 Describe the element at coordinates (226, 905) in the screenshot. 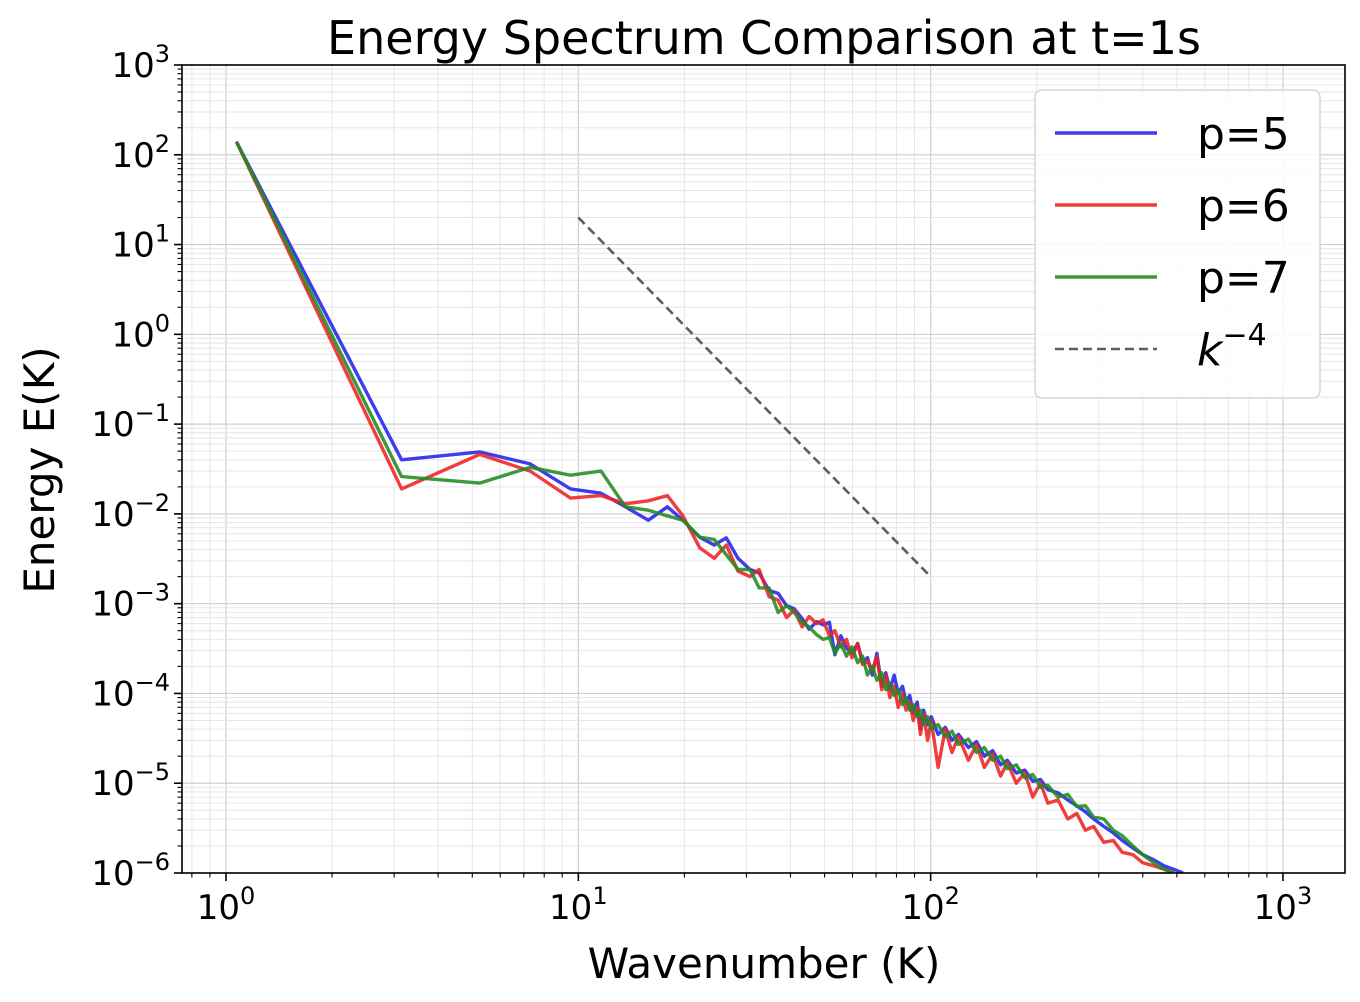

I see `x-tick-label: 10⁰` at that location.